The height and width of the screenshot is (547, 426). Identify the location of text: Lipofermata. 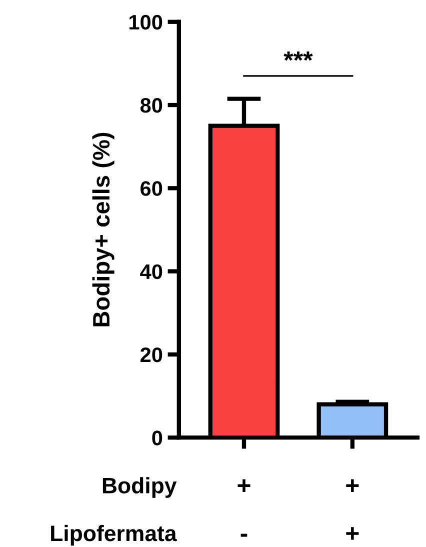
(114, 535).